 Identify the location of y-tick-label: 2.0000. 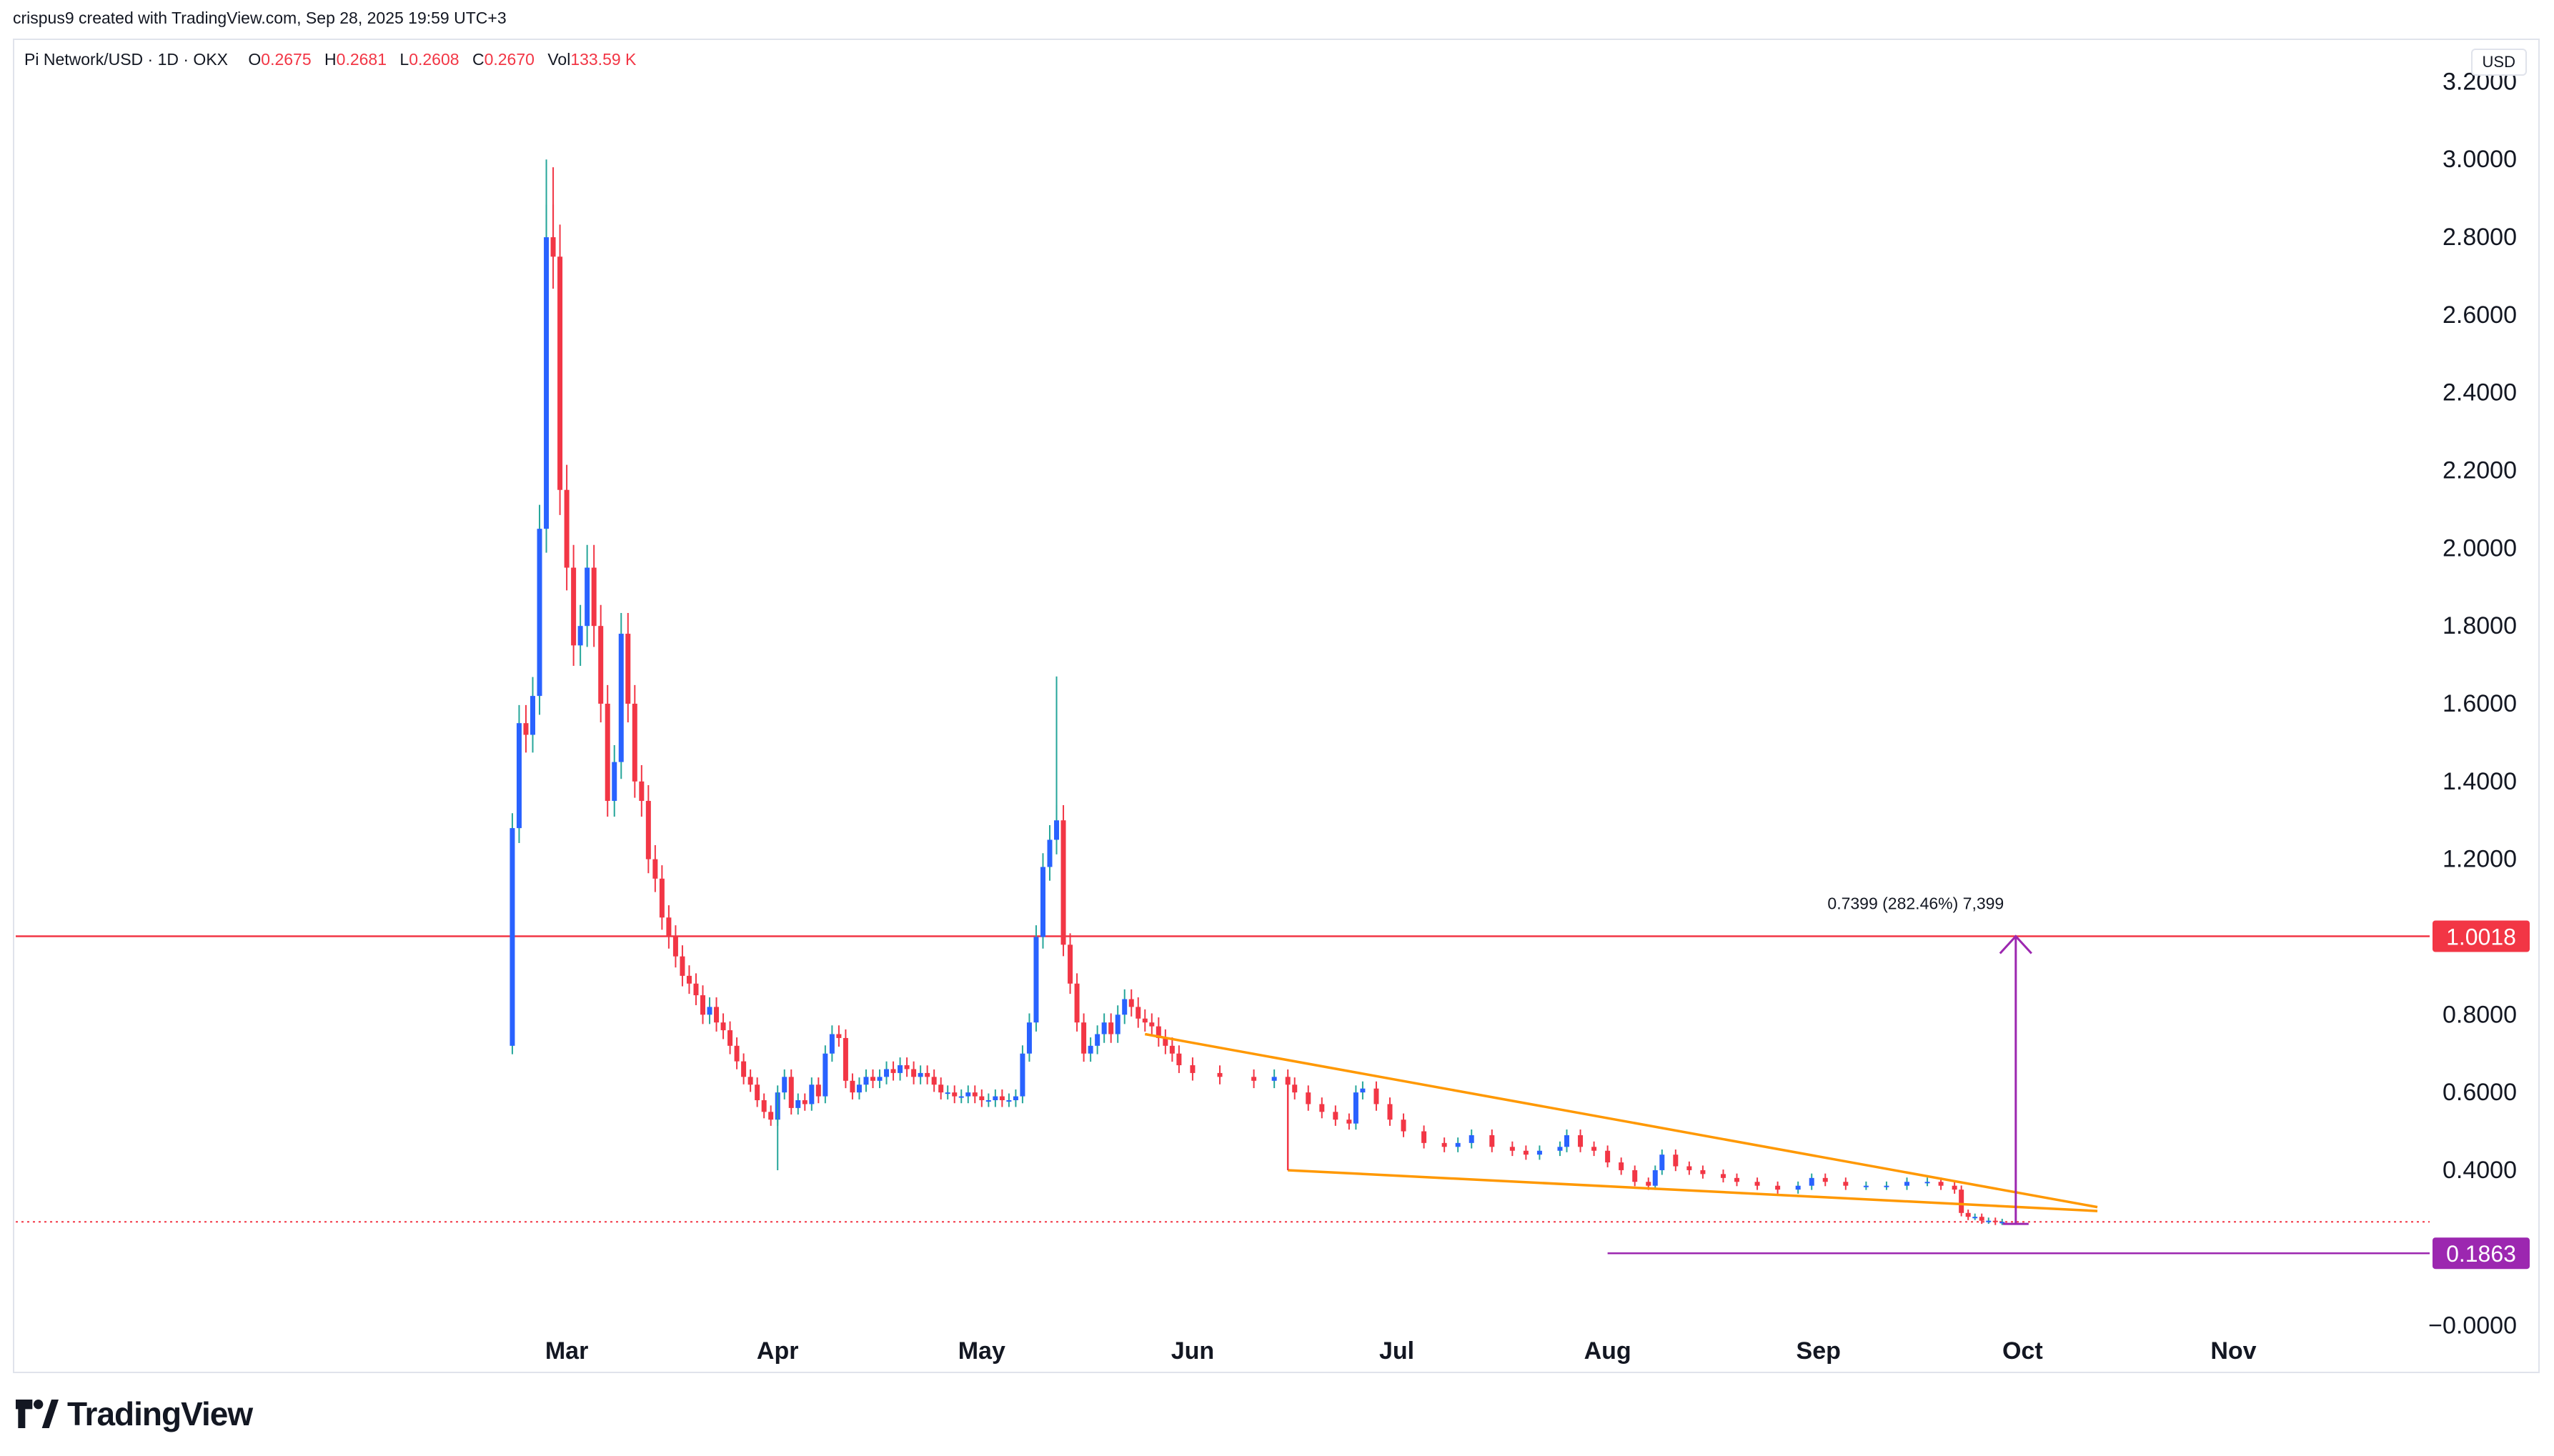
(2480, 548).